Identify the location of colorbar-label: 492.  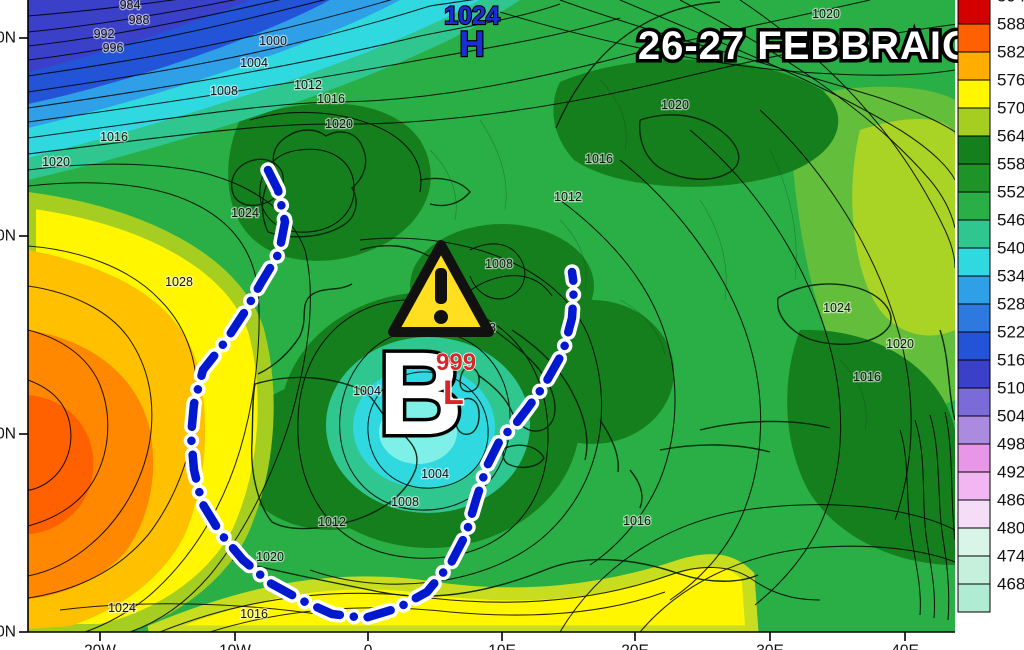
(1010, 472).